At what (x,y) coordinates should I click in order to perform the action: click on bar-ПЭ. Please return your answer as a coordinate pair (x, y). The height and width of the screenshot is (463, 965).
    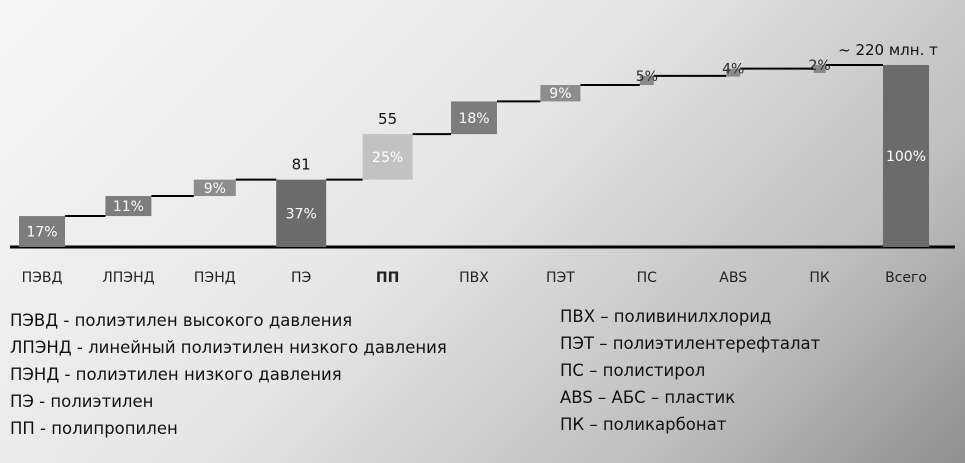
    Looking at the image, I should click on (301, 213).